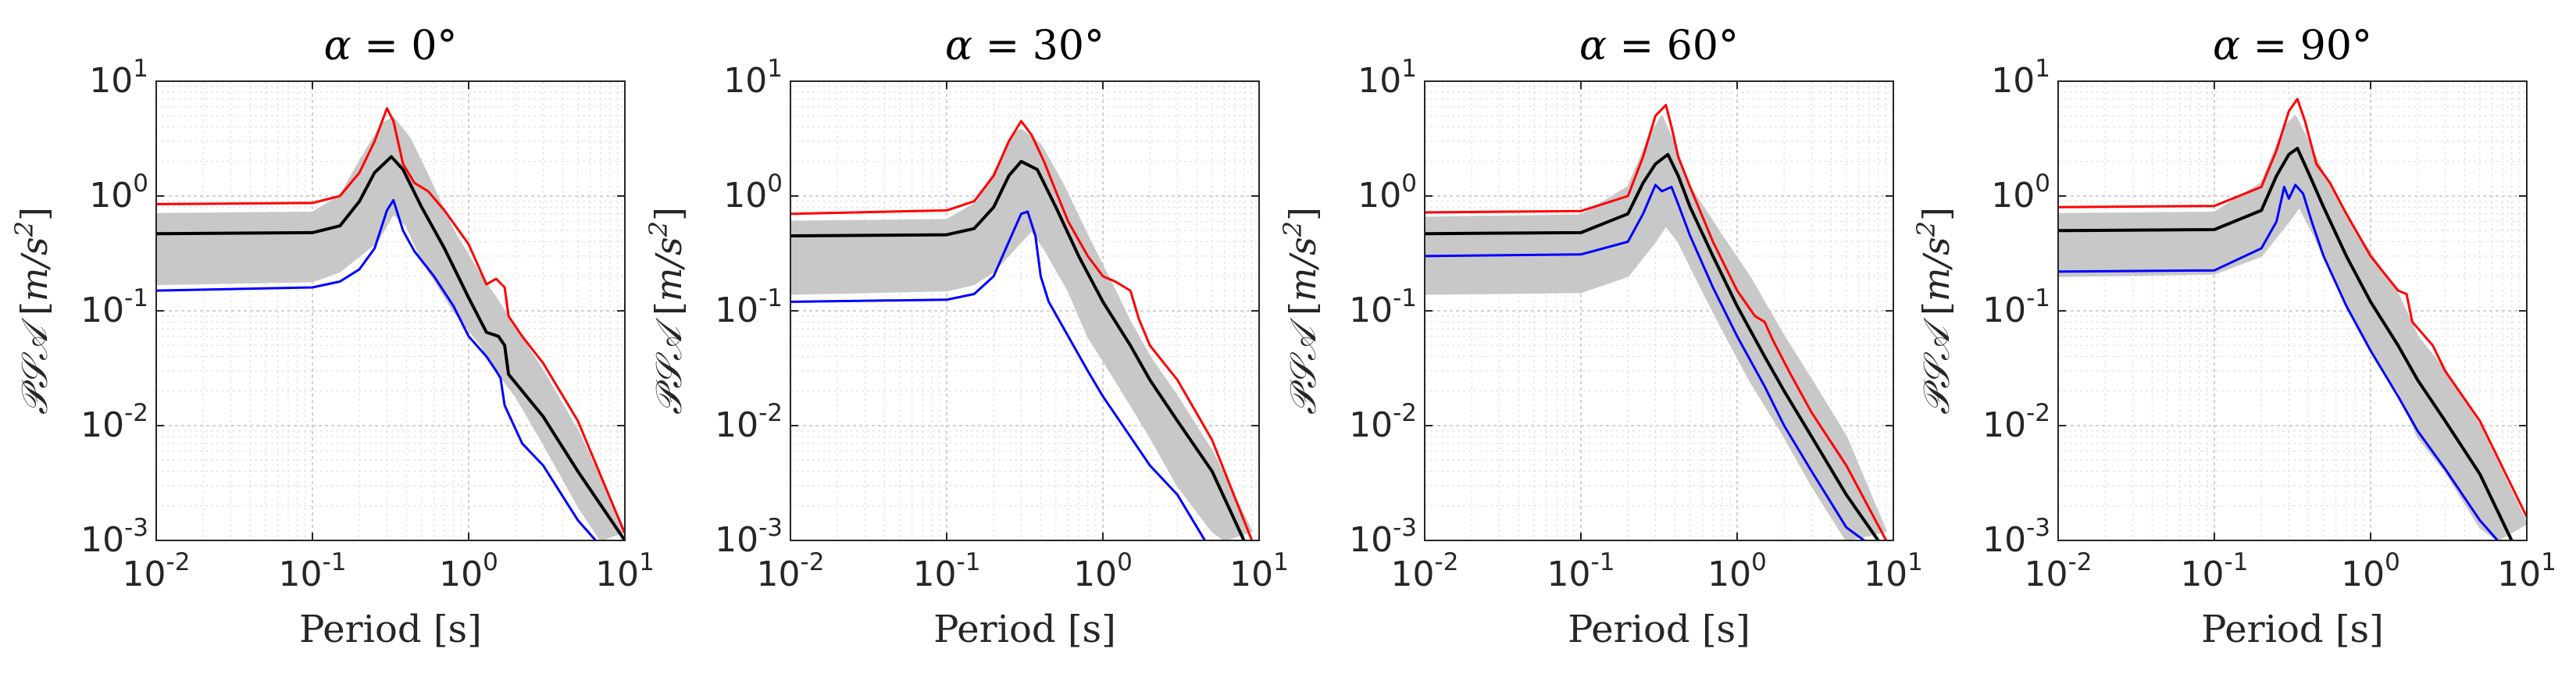 Image resolution: width=2576 pixels, height=681 pixels. Describe the element at coordinates (1024, 46) in the screenshot. I see `chart-title: α = 30°` at that location.